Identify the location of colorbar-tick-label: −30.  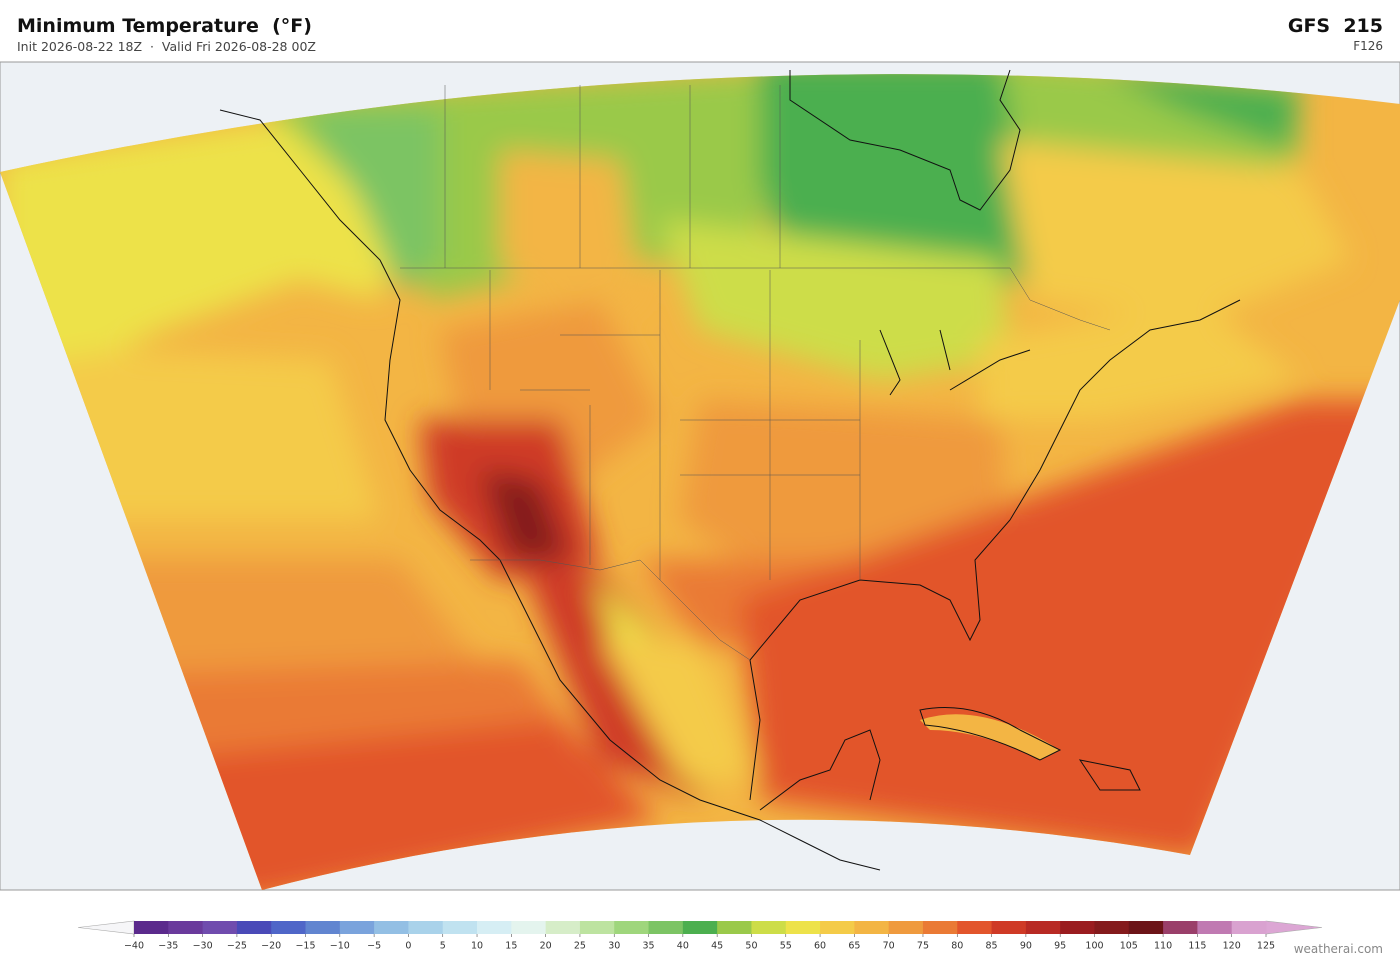
(203, 946).